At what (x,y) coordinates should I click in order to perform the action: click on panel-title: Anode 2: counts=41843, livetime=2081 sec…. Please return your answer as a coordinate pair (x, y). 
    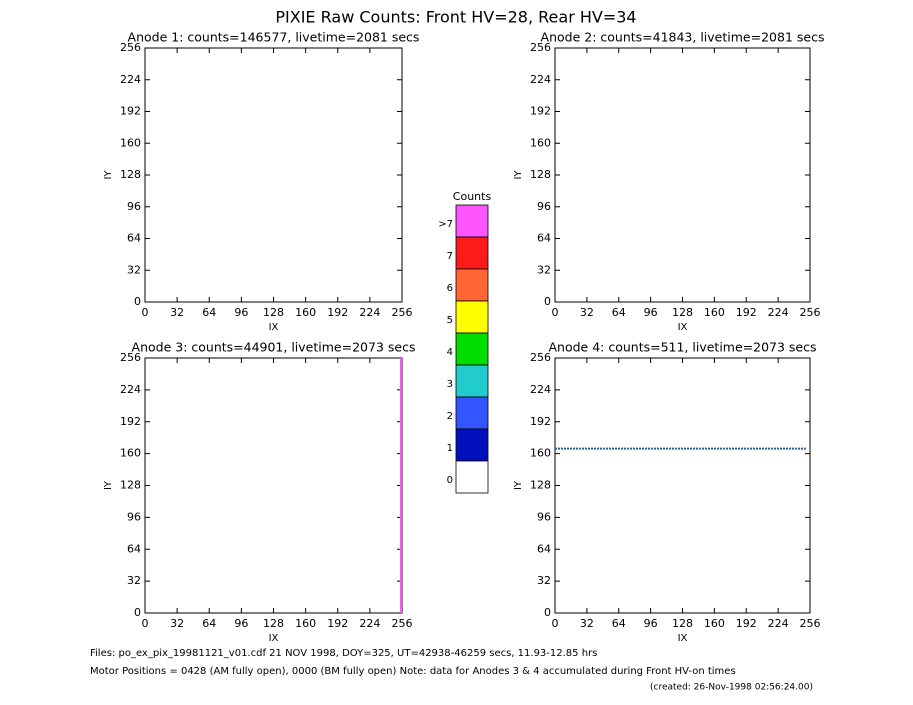
    Looking at the image, I should click on (683, 37).